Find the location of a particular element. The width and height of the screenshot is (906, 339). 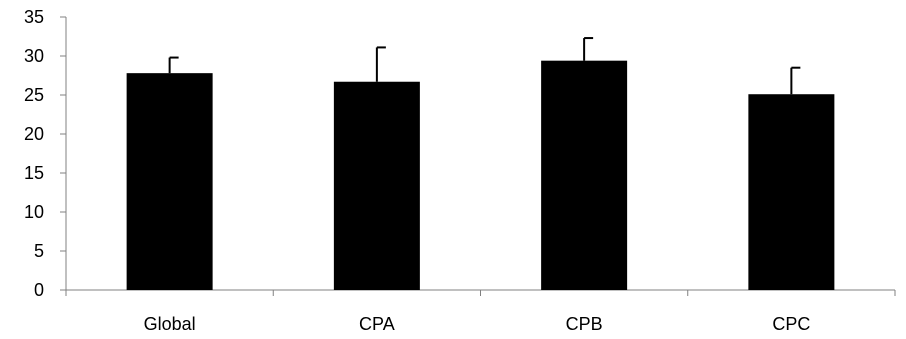

y-tick-label: 0 is located at coordinates (39, 290).